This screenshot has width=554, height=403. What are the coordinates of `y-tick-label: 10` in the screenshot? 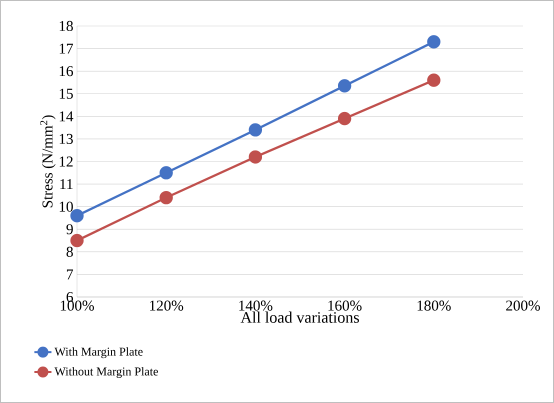 It's located at (66, 207).